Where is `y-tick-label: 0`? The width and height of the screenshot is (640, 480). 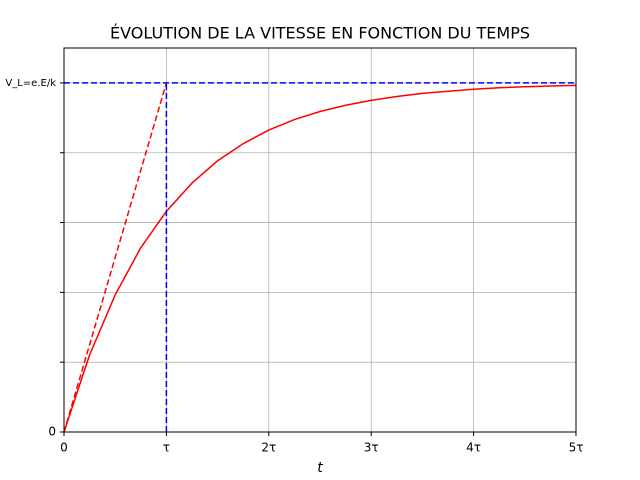 y-tick-label: 0 is located at coordinates (52, 432).